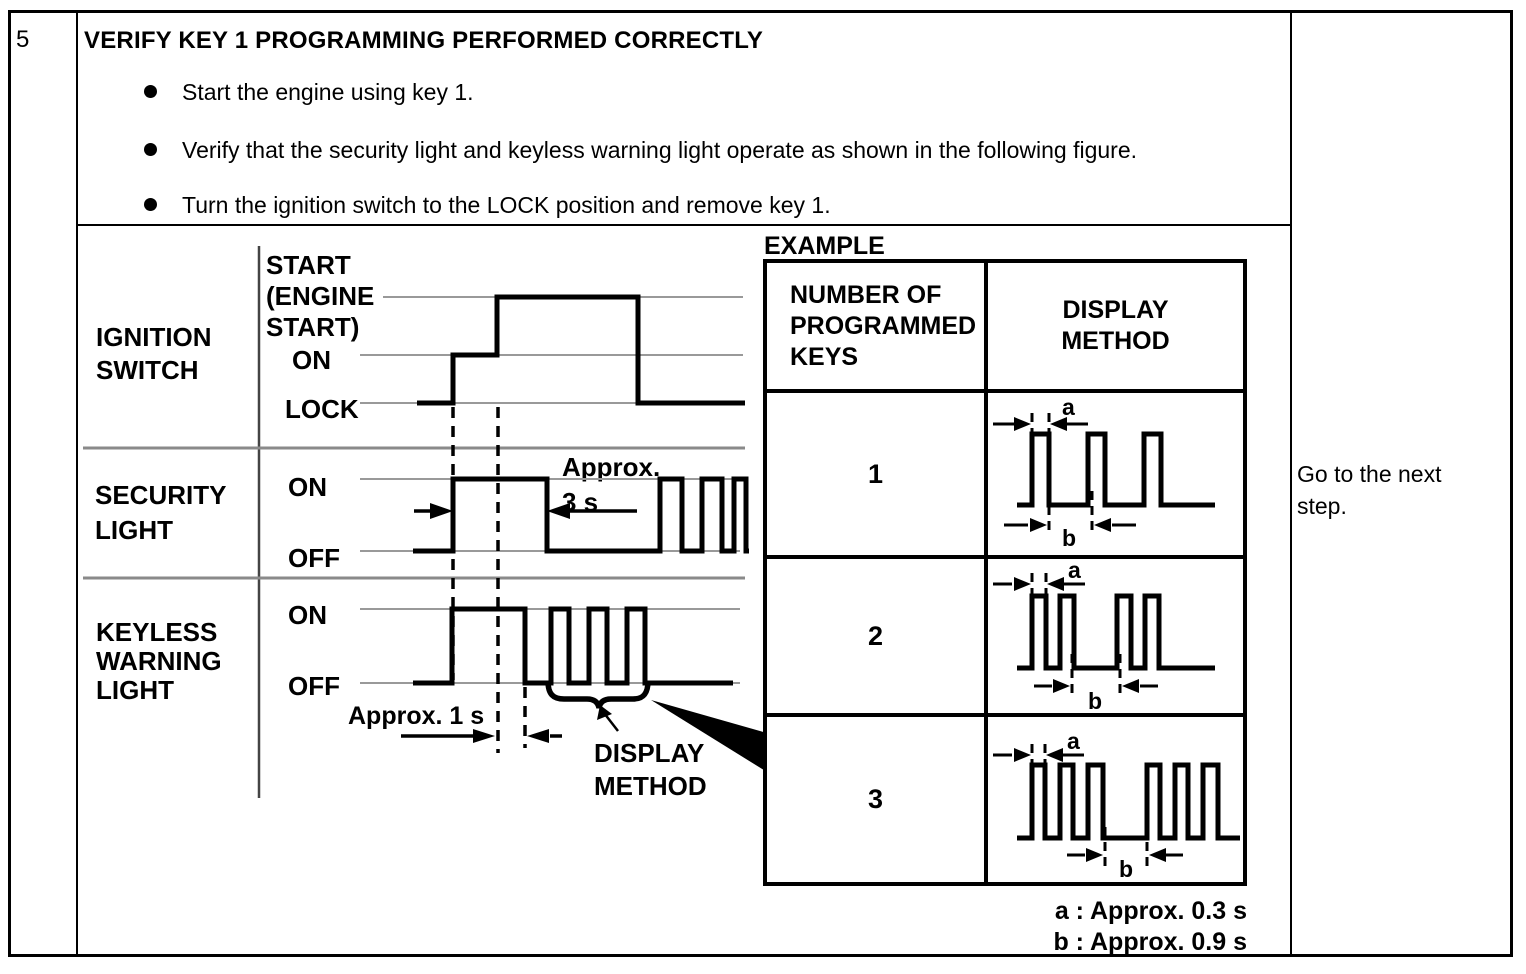 This screenshot has width=1526, height=974. I want to click on bullet-text: Start the engine using key 1., so click(328, 92).